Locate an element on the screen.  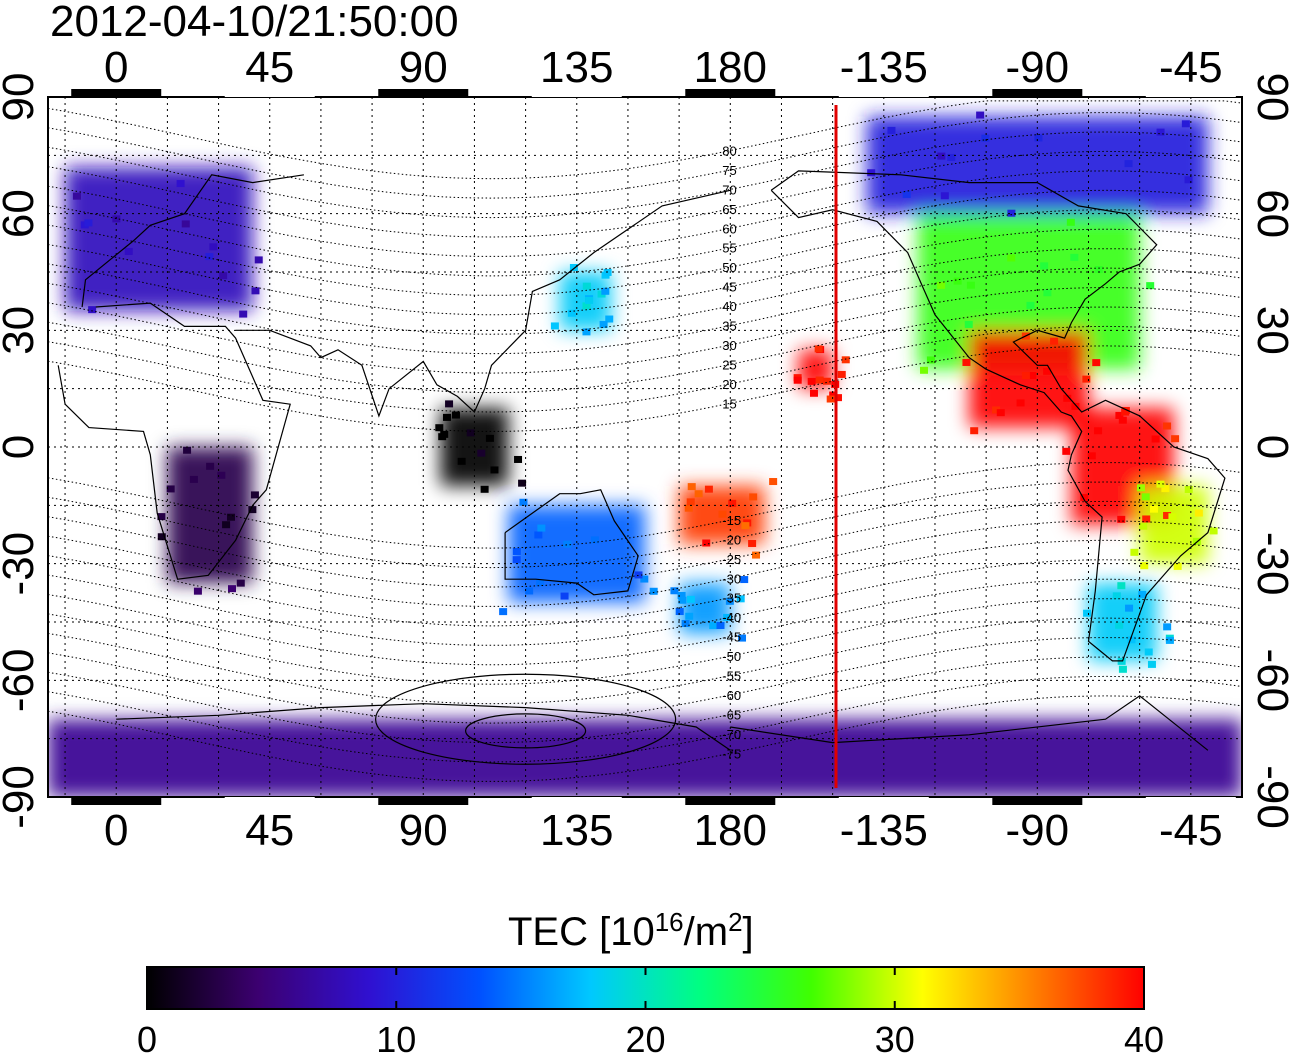
colorbar-title-sup1: 16 is located at coordinates (669, 922).